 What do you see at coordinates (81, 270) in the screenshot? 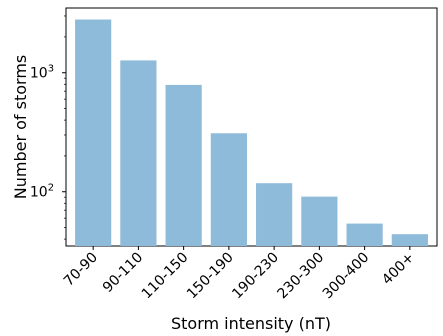
I see `x-tick-label: 70-90` at bounding box center [81, 270].